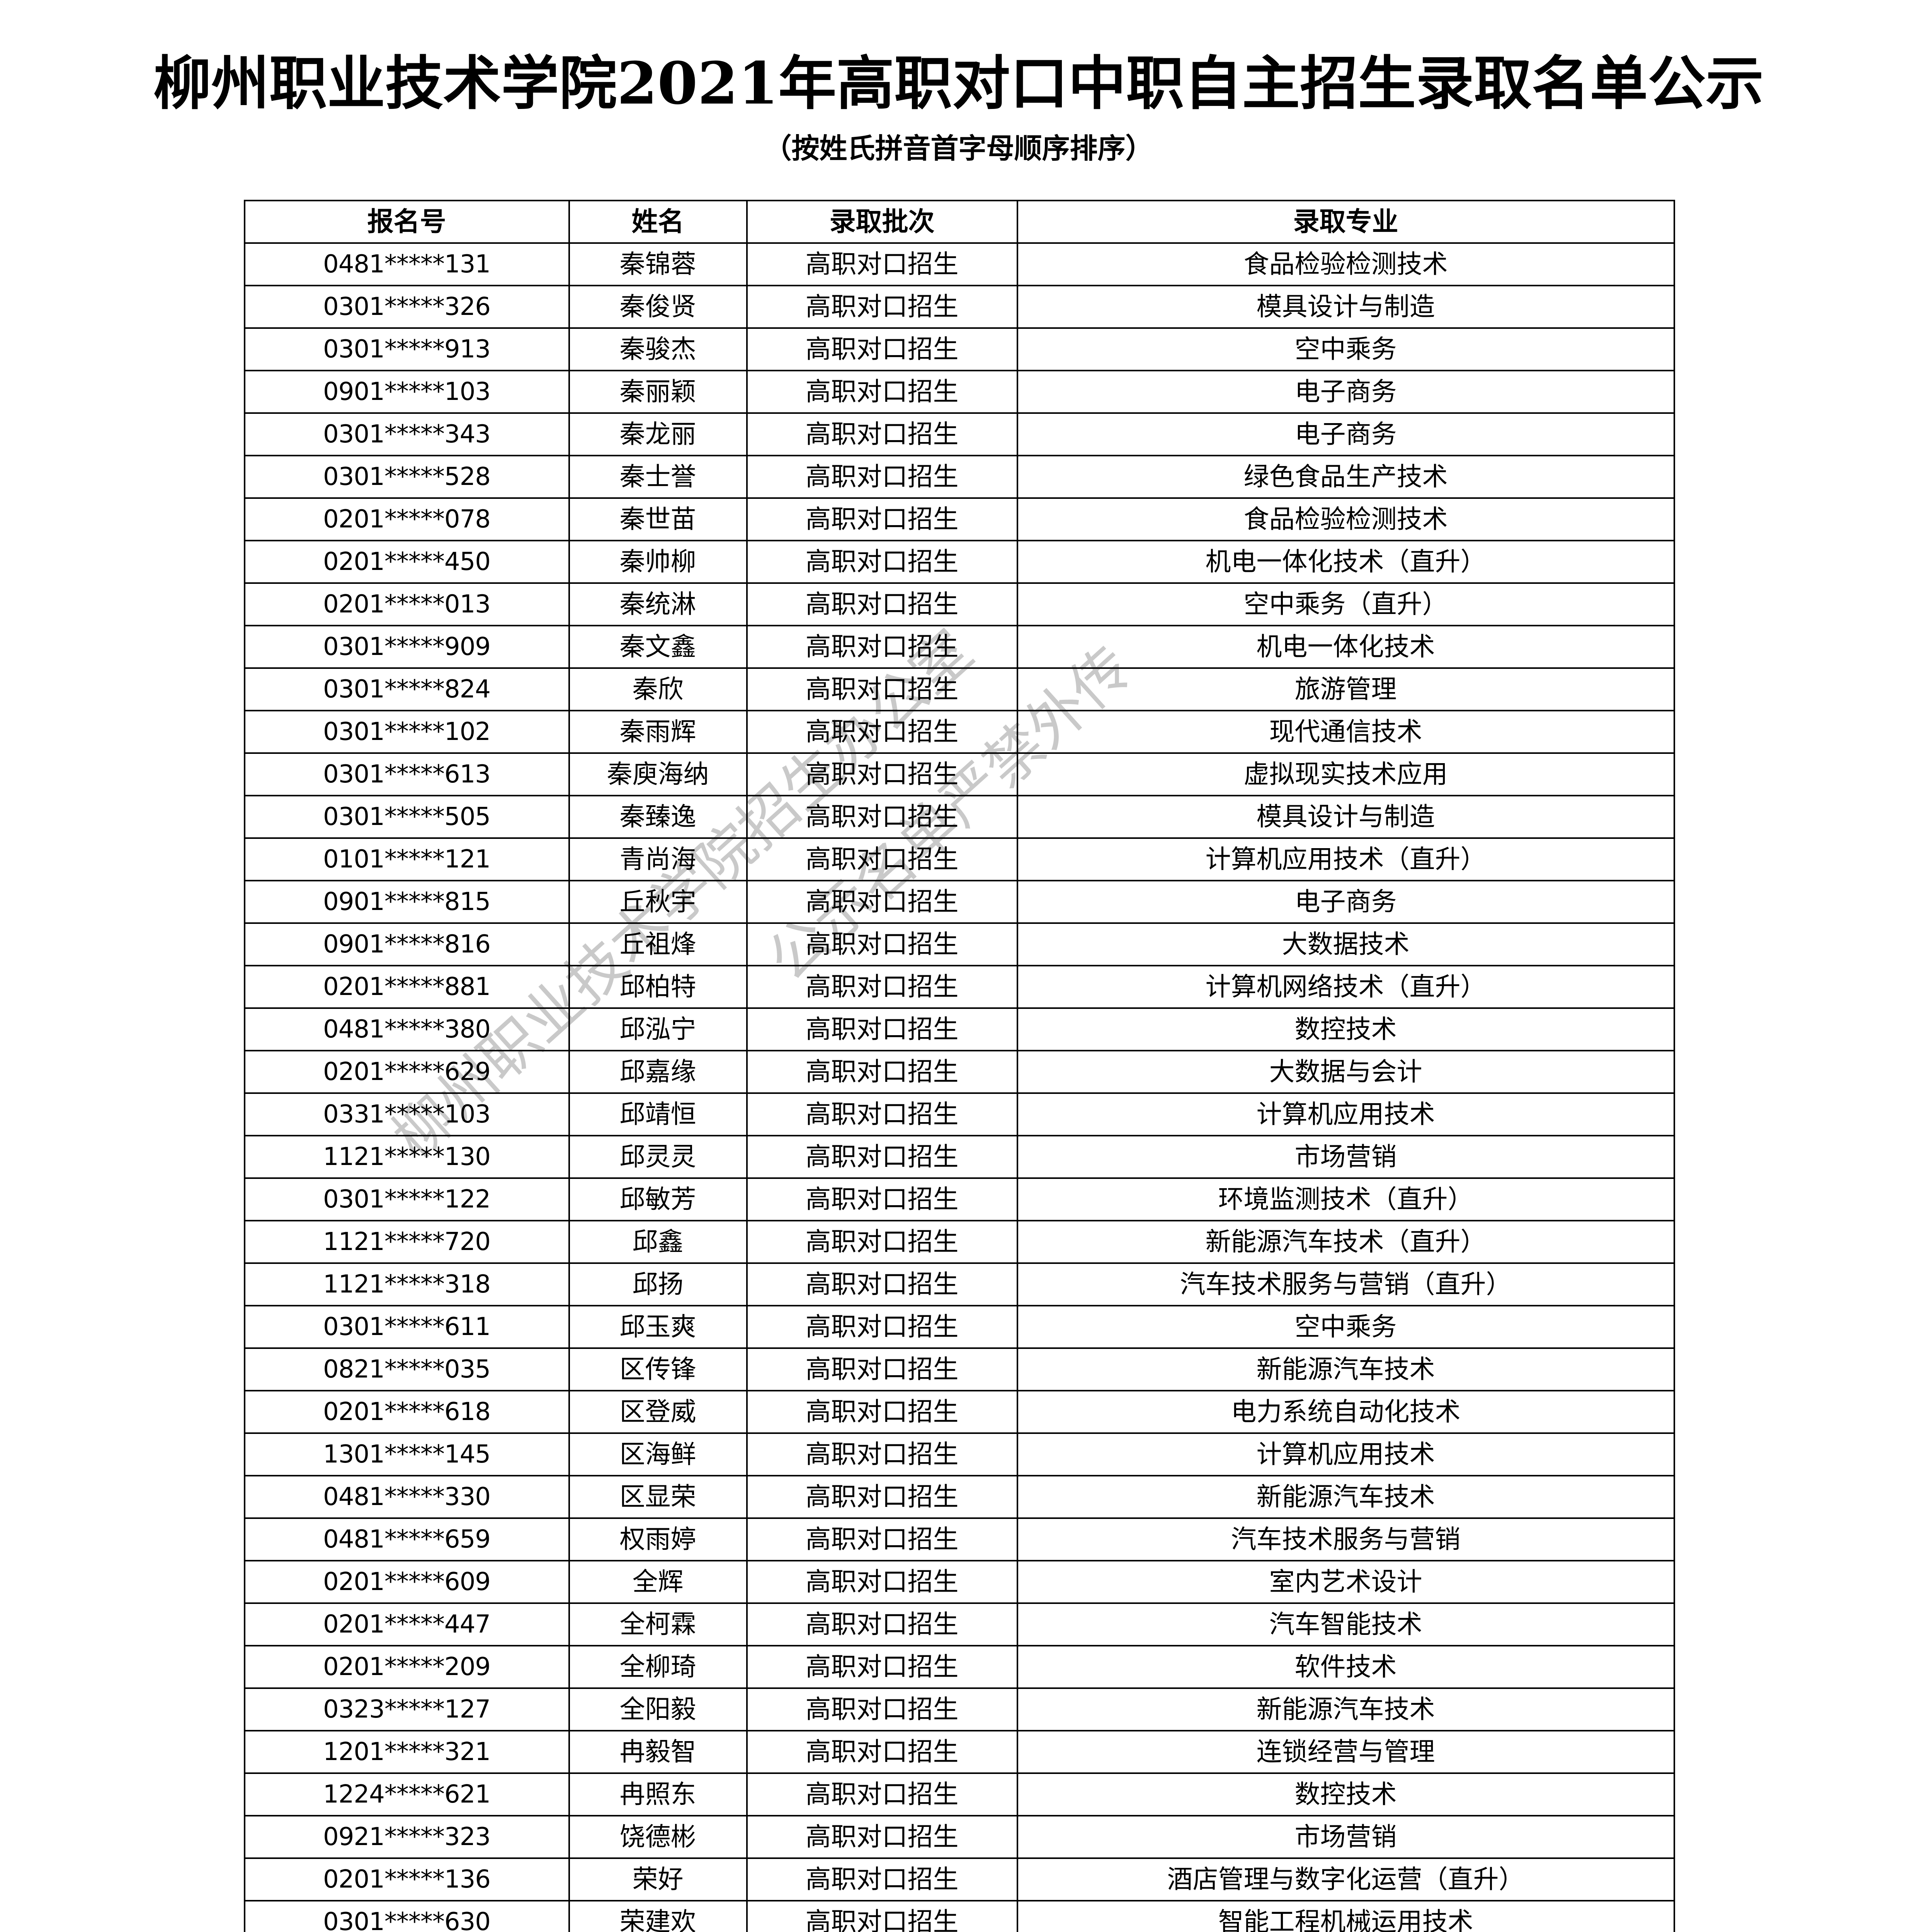 The height and width of the screenshot is (1932, 1917). I want to click on cell-admitted-major: 空中乘务（直升）, so click(1346, 604).